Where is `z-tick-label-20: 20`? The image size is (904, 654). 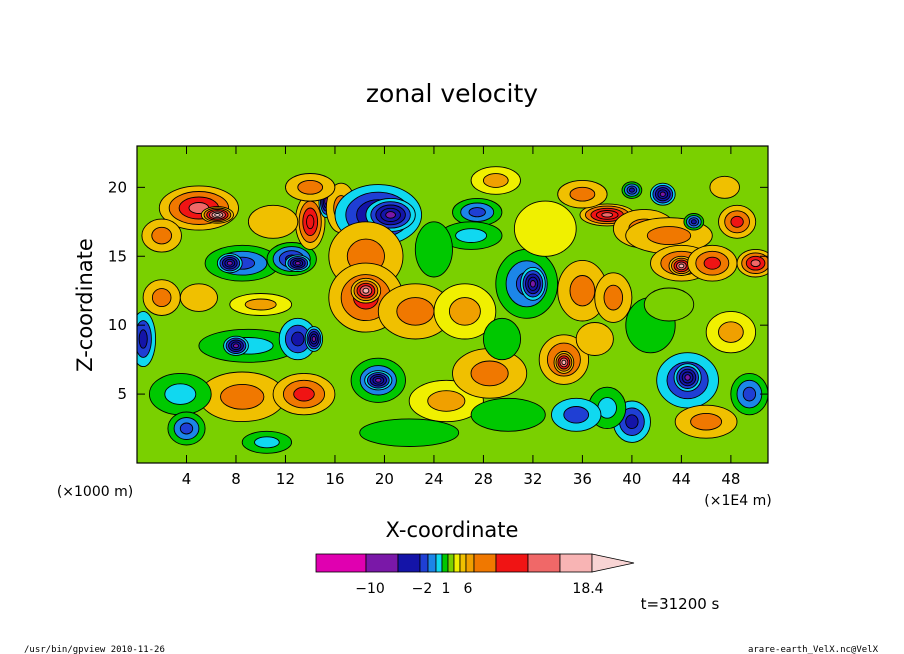
z-tick-label-20: 20 is located at coordinates (117, 187).